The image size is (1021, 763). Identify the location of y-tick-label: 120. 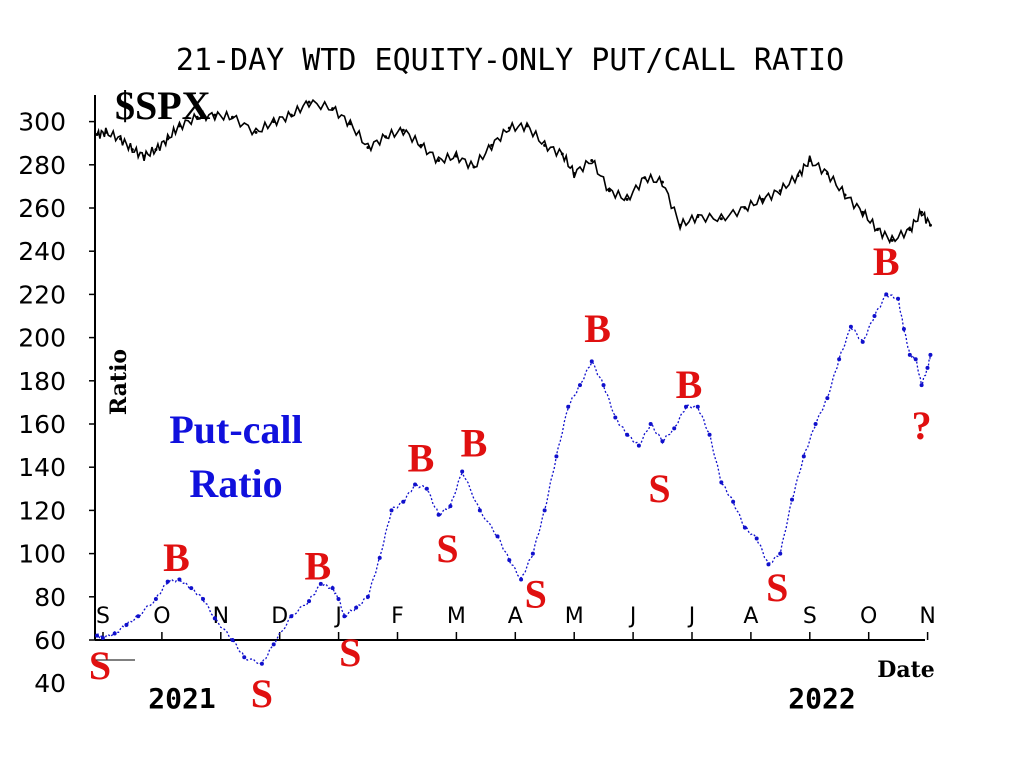
(42, 510).